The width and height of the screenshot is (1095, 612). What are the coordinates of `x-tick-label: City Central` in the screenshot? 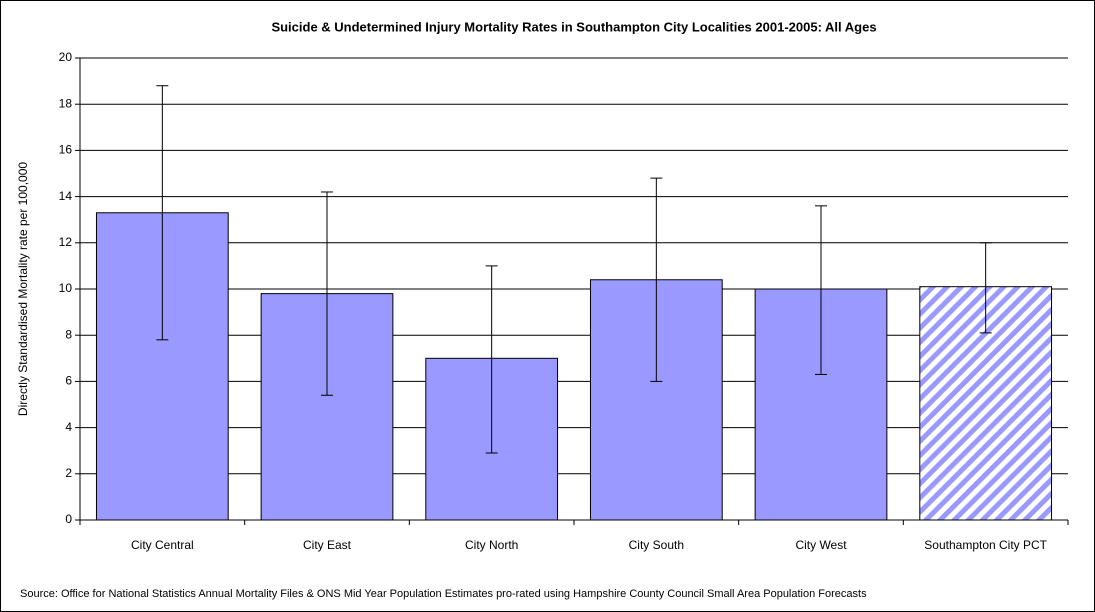 It's located at (162, 545).